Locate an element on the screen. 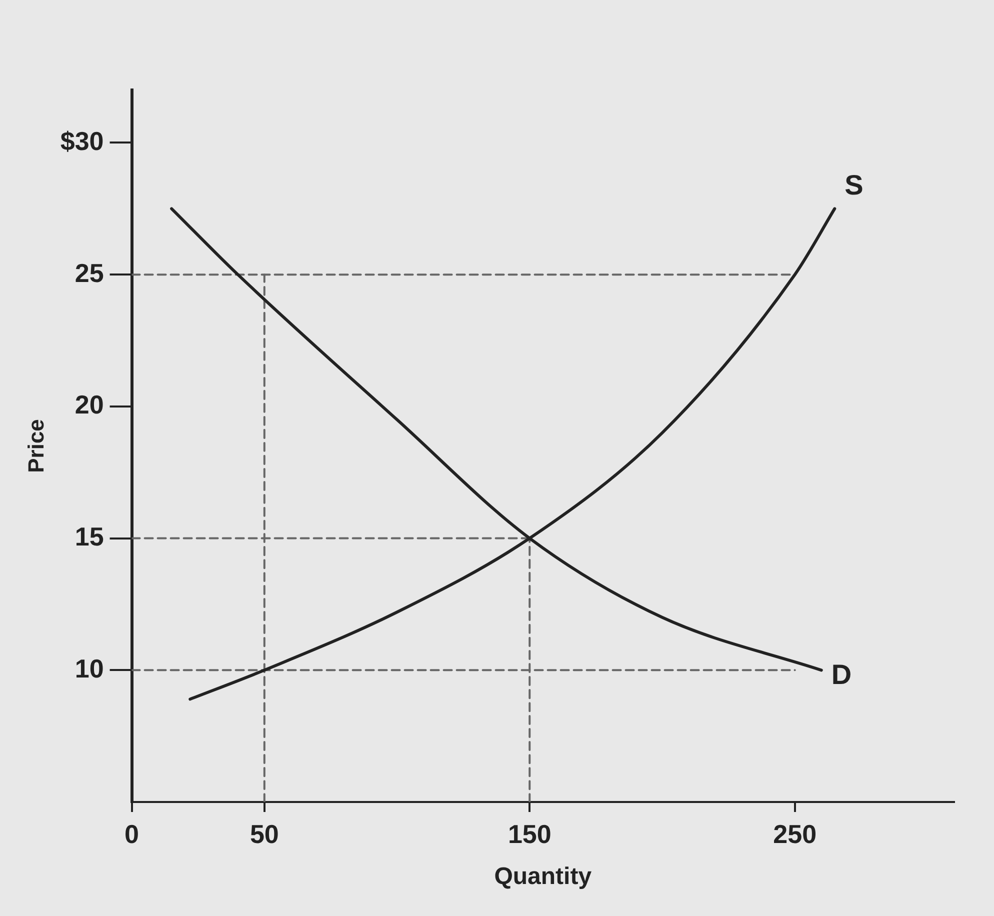 The image size is (994, 916). y-tick-label: 20 is located at coordinates (89, 405).